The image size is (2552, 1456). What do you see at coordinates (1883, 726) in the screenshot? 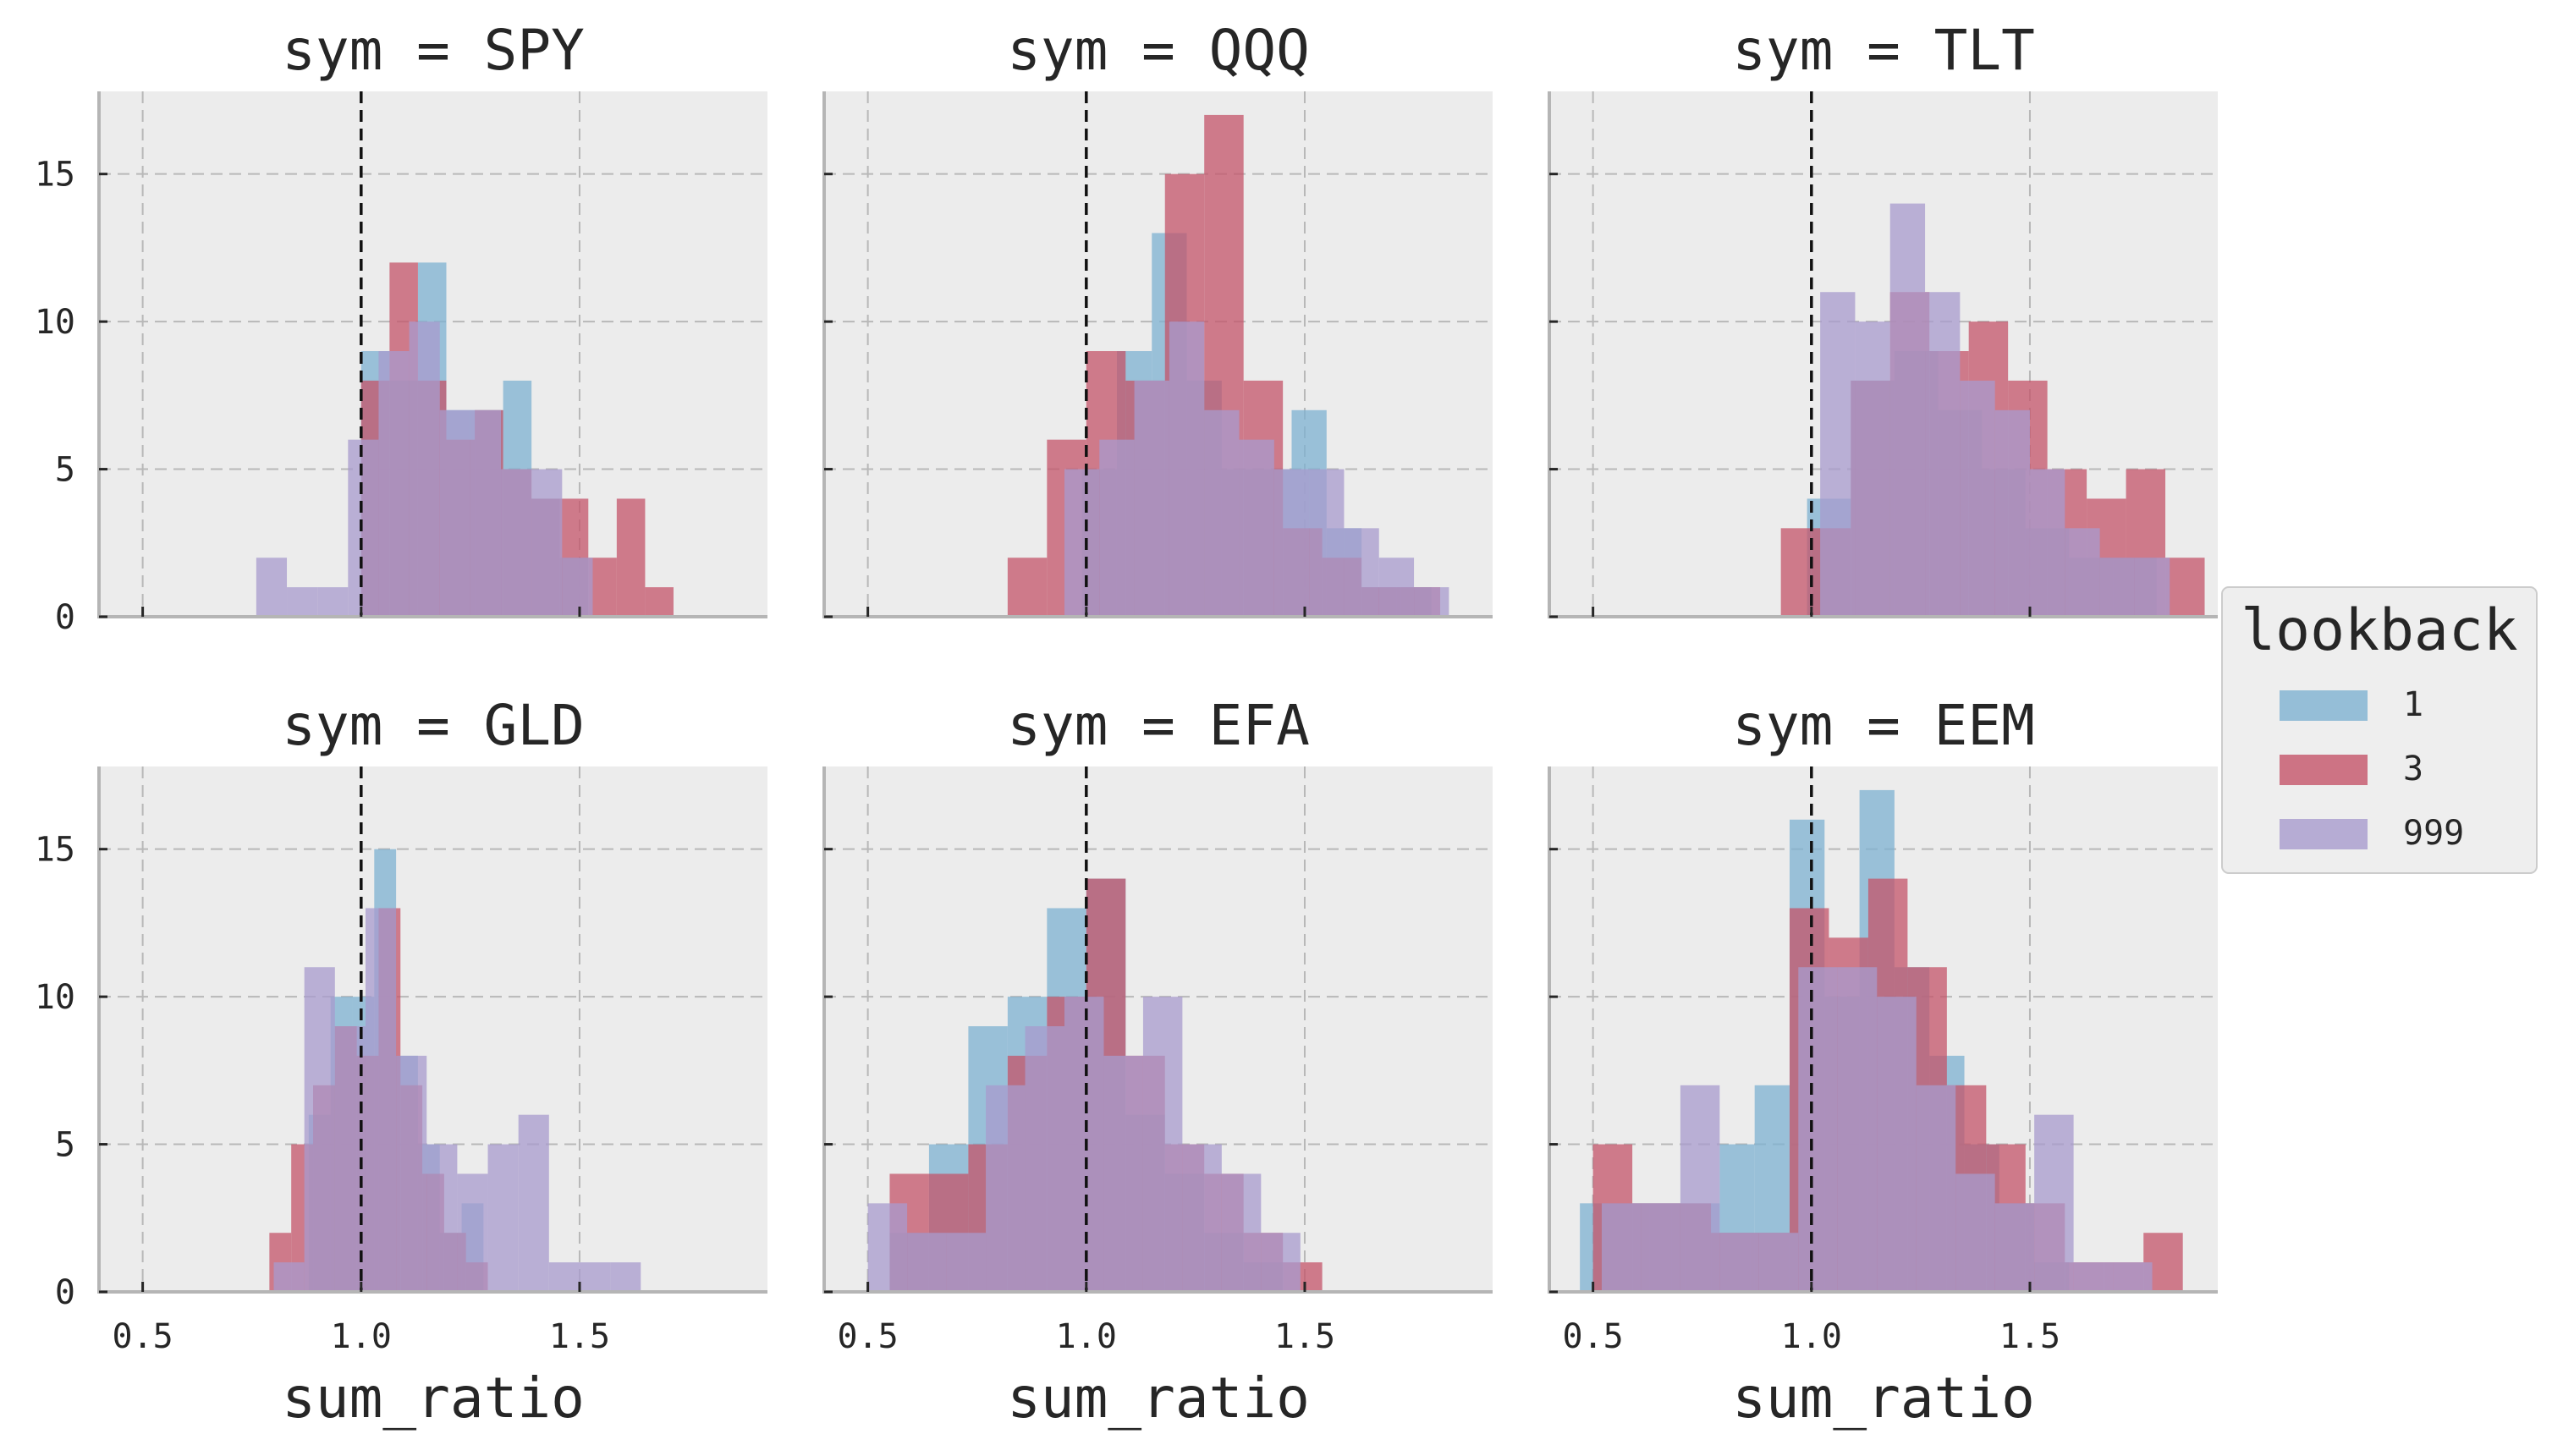
I see `panel-title: sym = EEM` at bounding box center [1883, 726].